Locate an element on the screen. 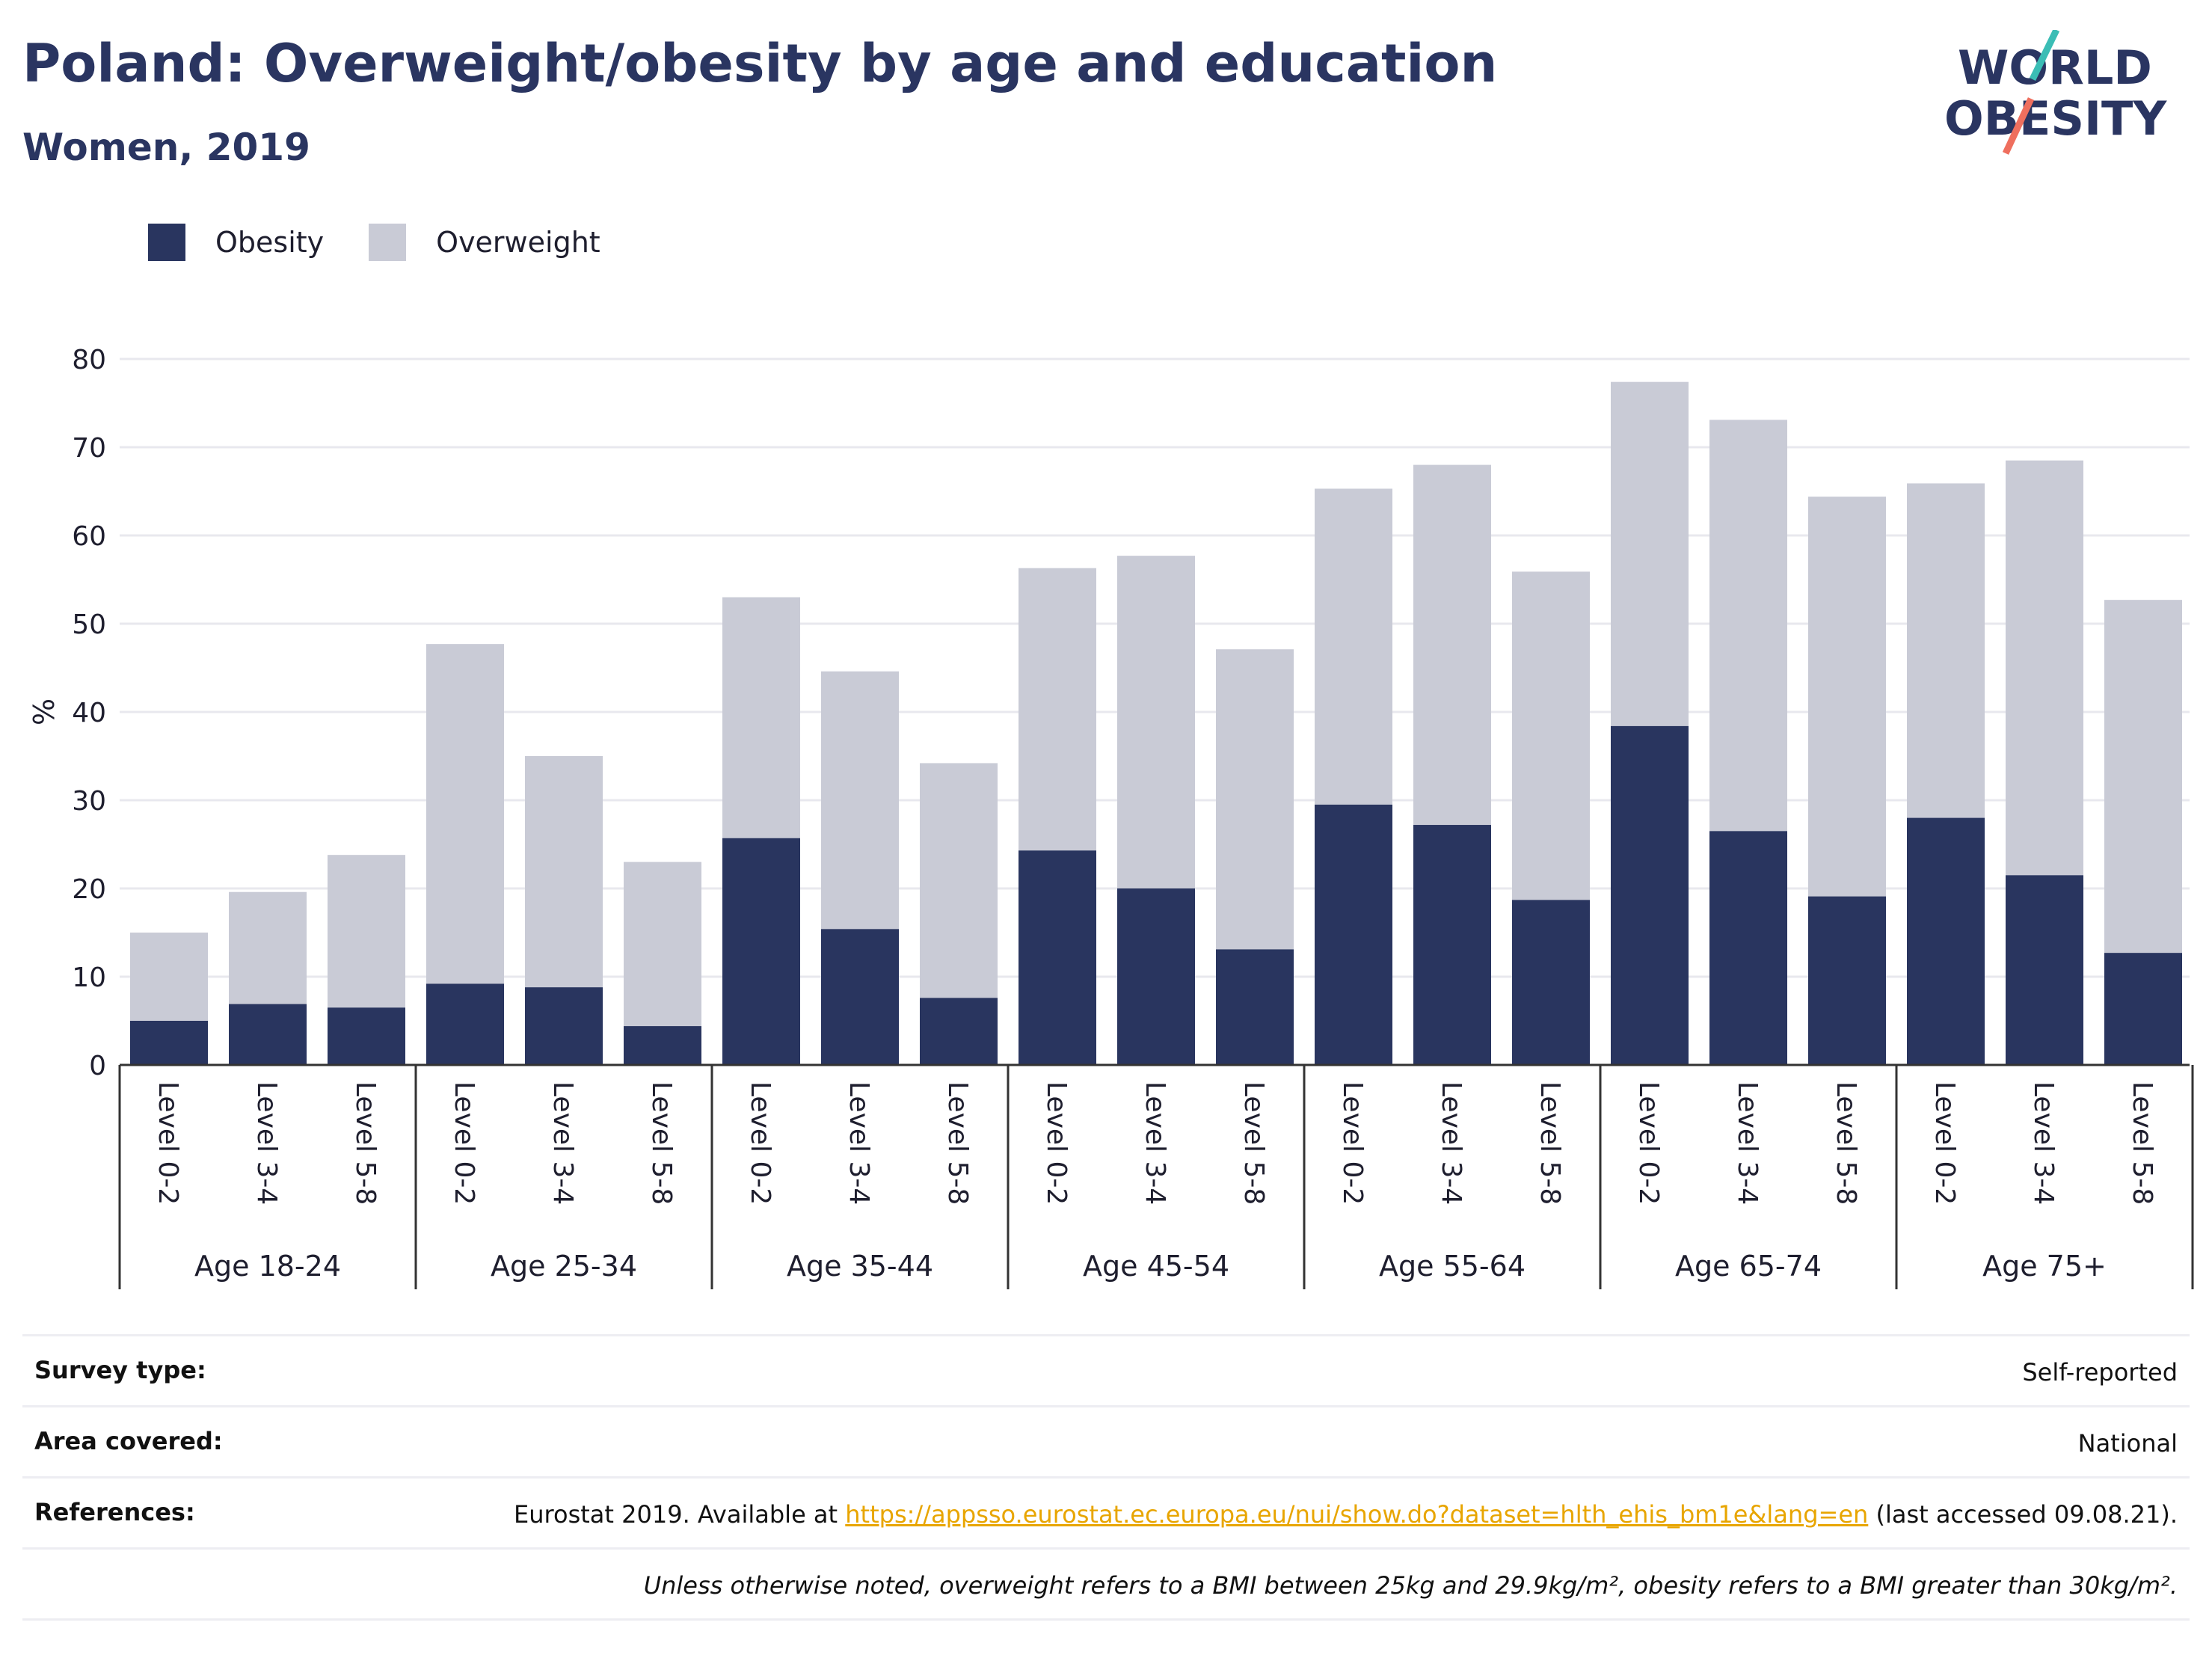  survey-type-value: Self-reported is located at coordinates (2100, 1372).